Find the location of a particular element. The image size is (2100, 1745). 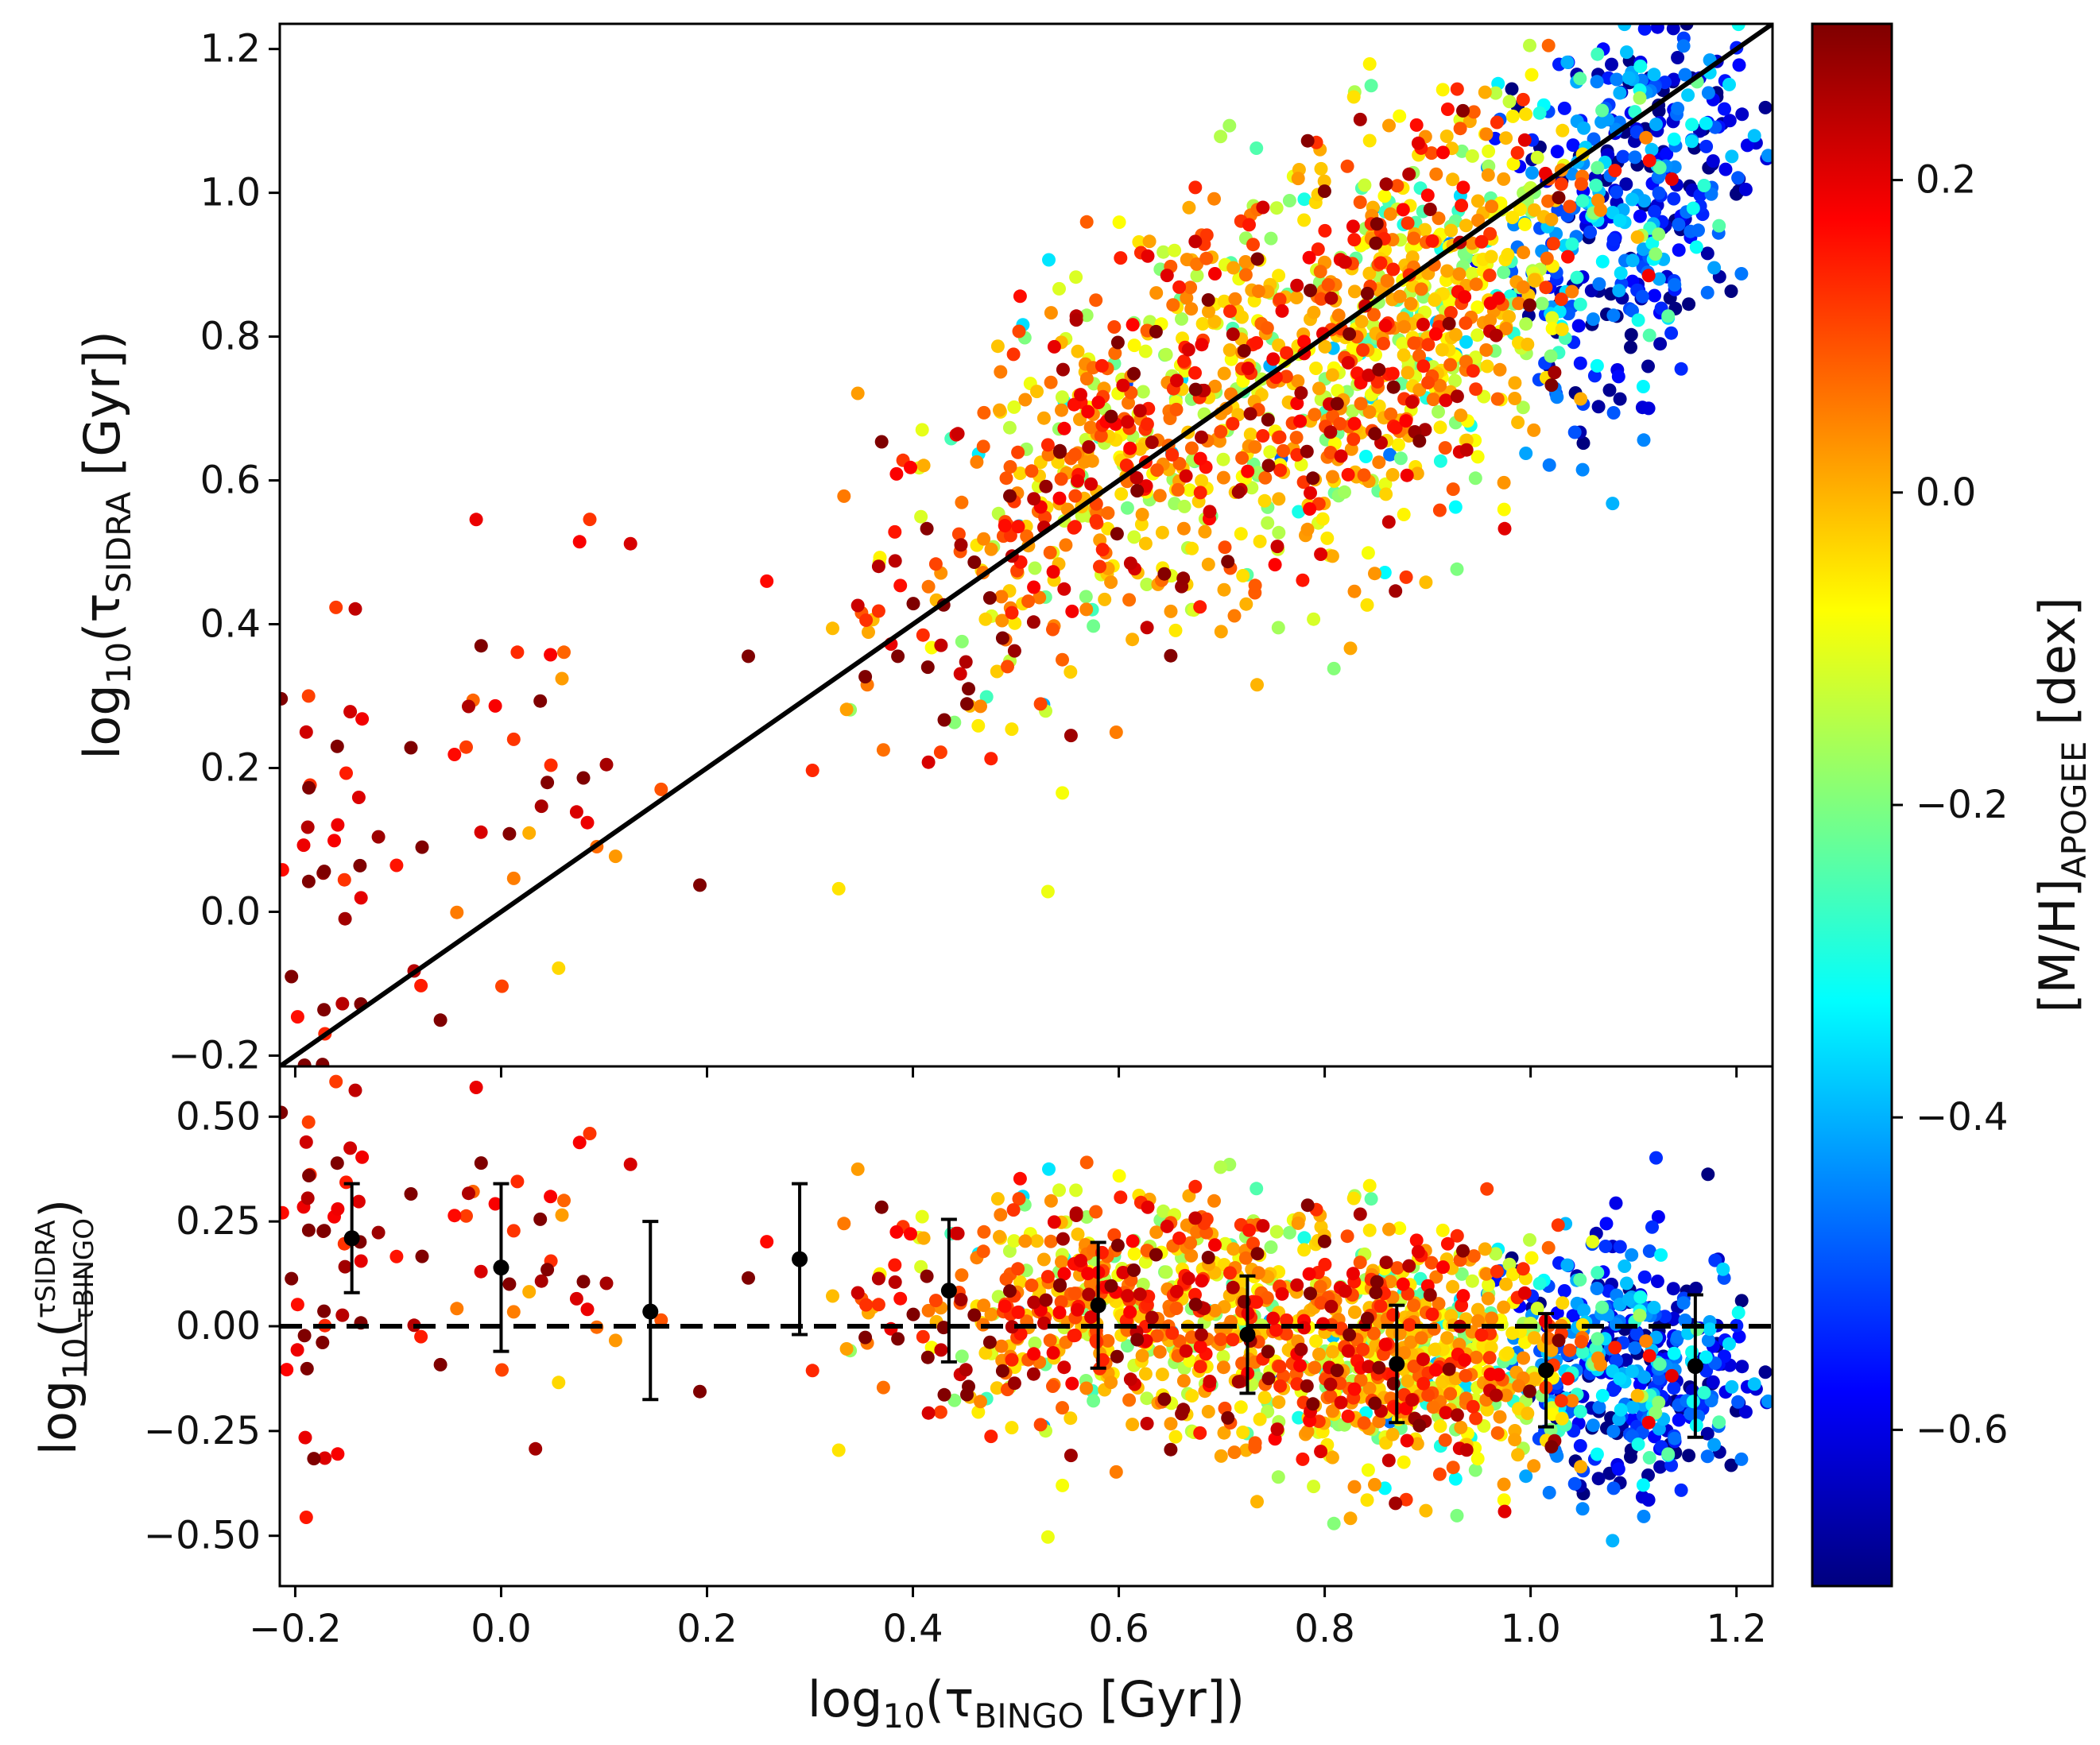

top-y-tick-label: 0.0 is located at coordinates (231, 911).